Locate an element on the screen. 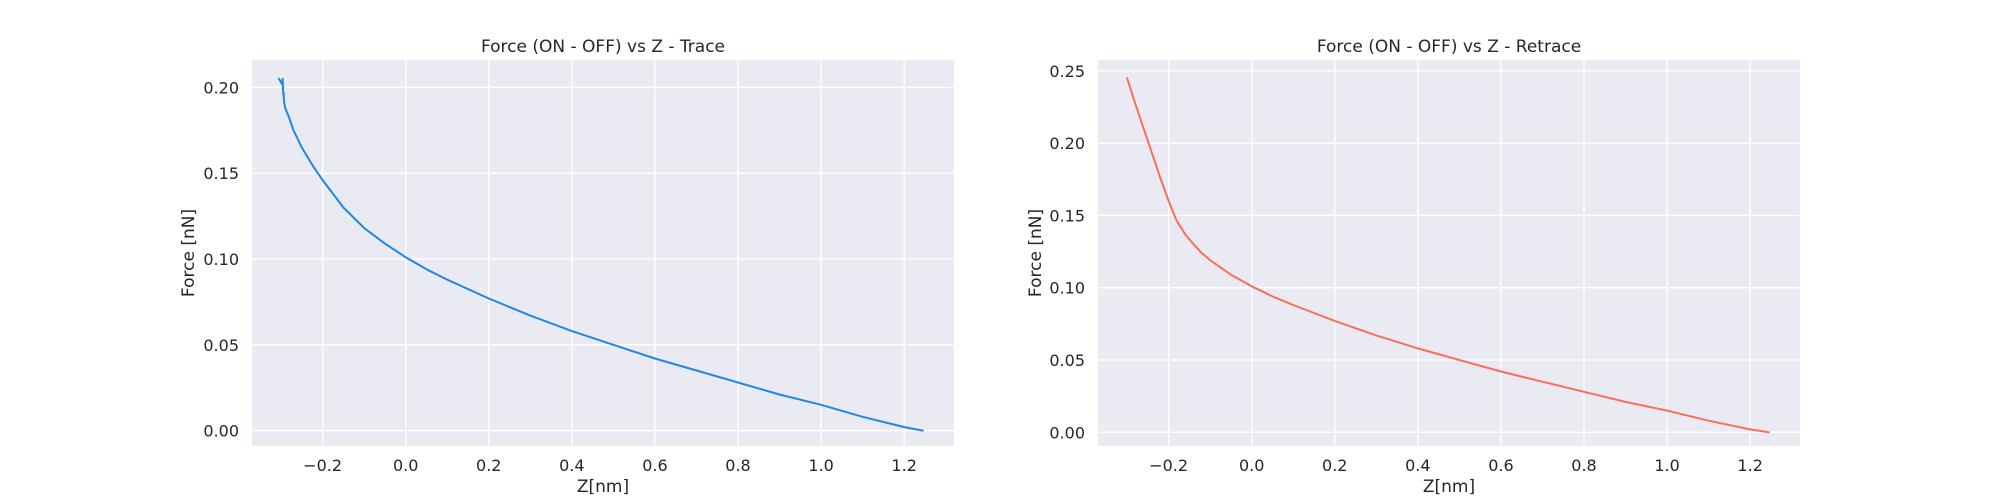 The image size is (2000, 504). chart-title: Force (ON - OFF) vs Z - Trace is located at coordinates (603, 47).